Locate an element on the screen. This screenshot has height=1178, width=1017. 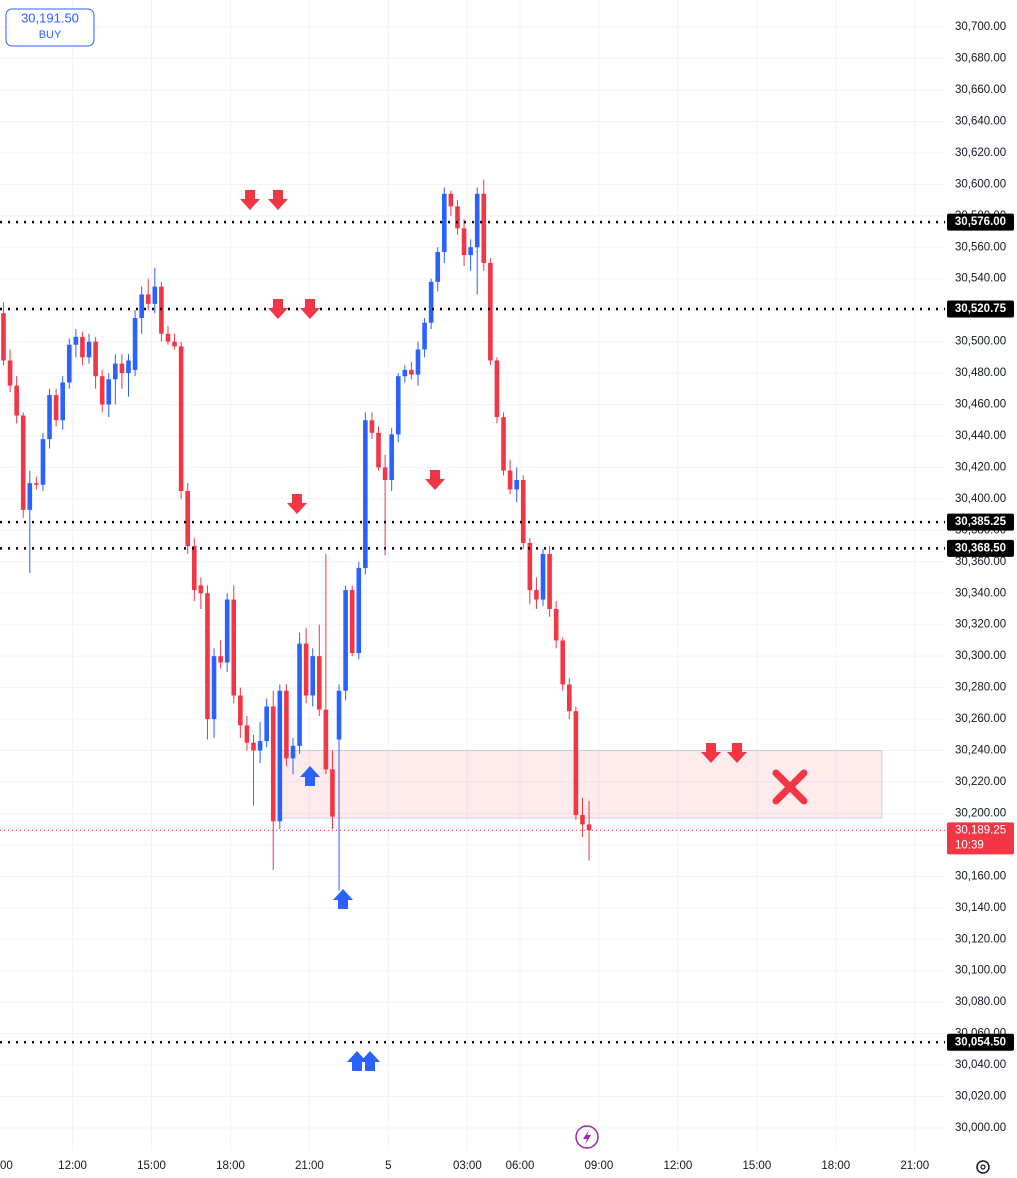
y-tick-label: 30,120.00 is located at coordinates (980, 939).